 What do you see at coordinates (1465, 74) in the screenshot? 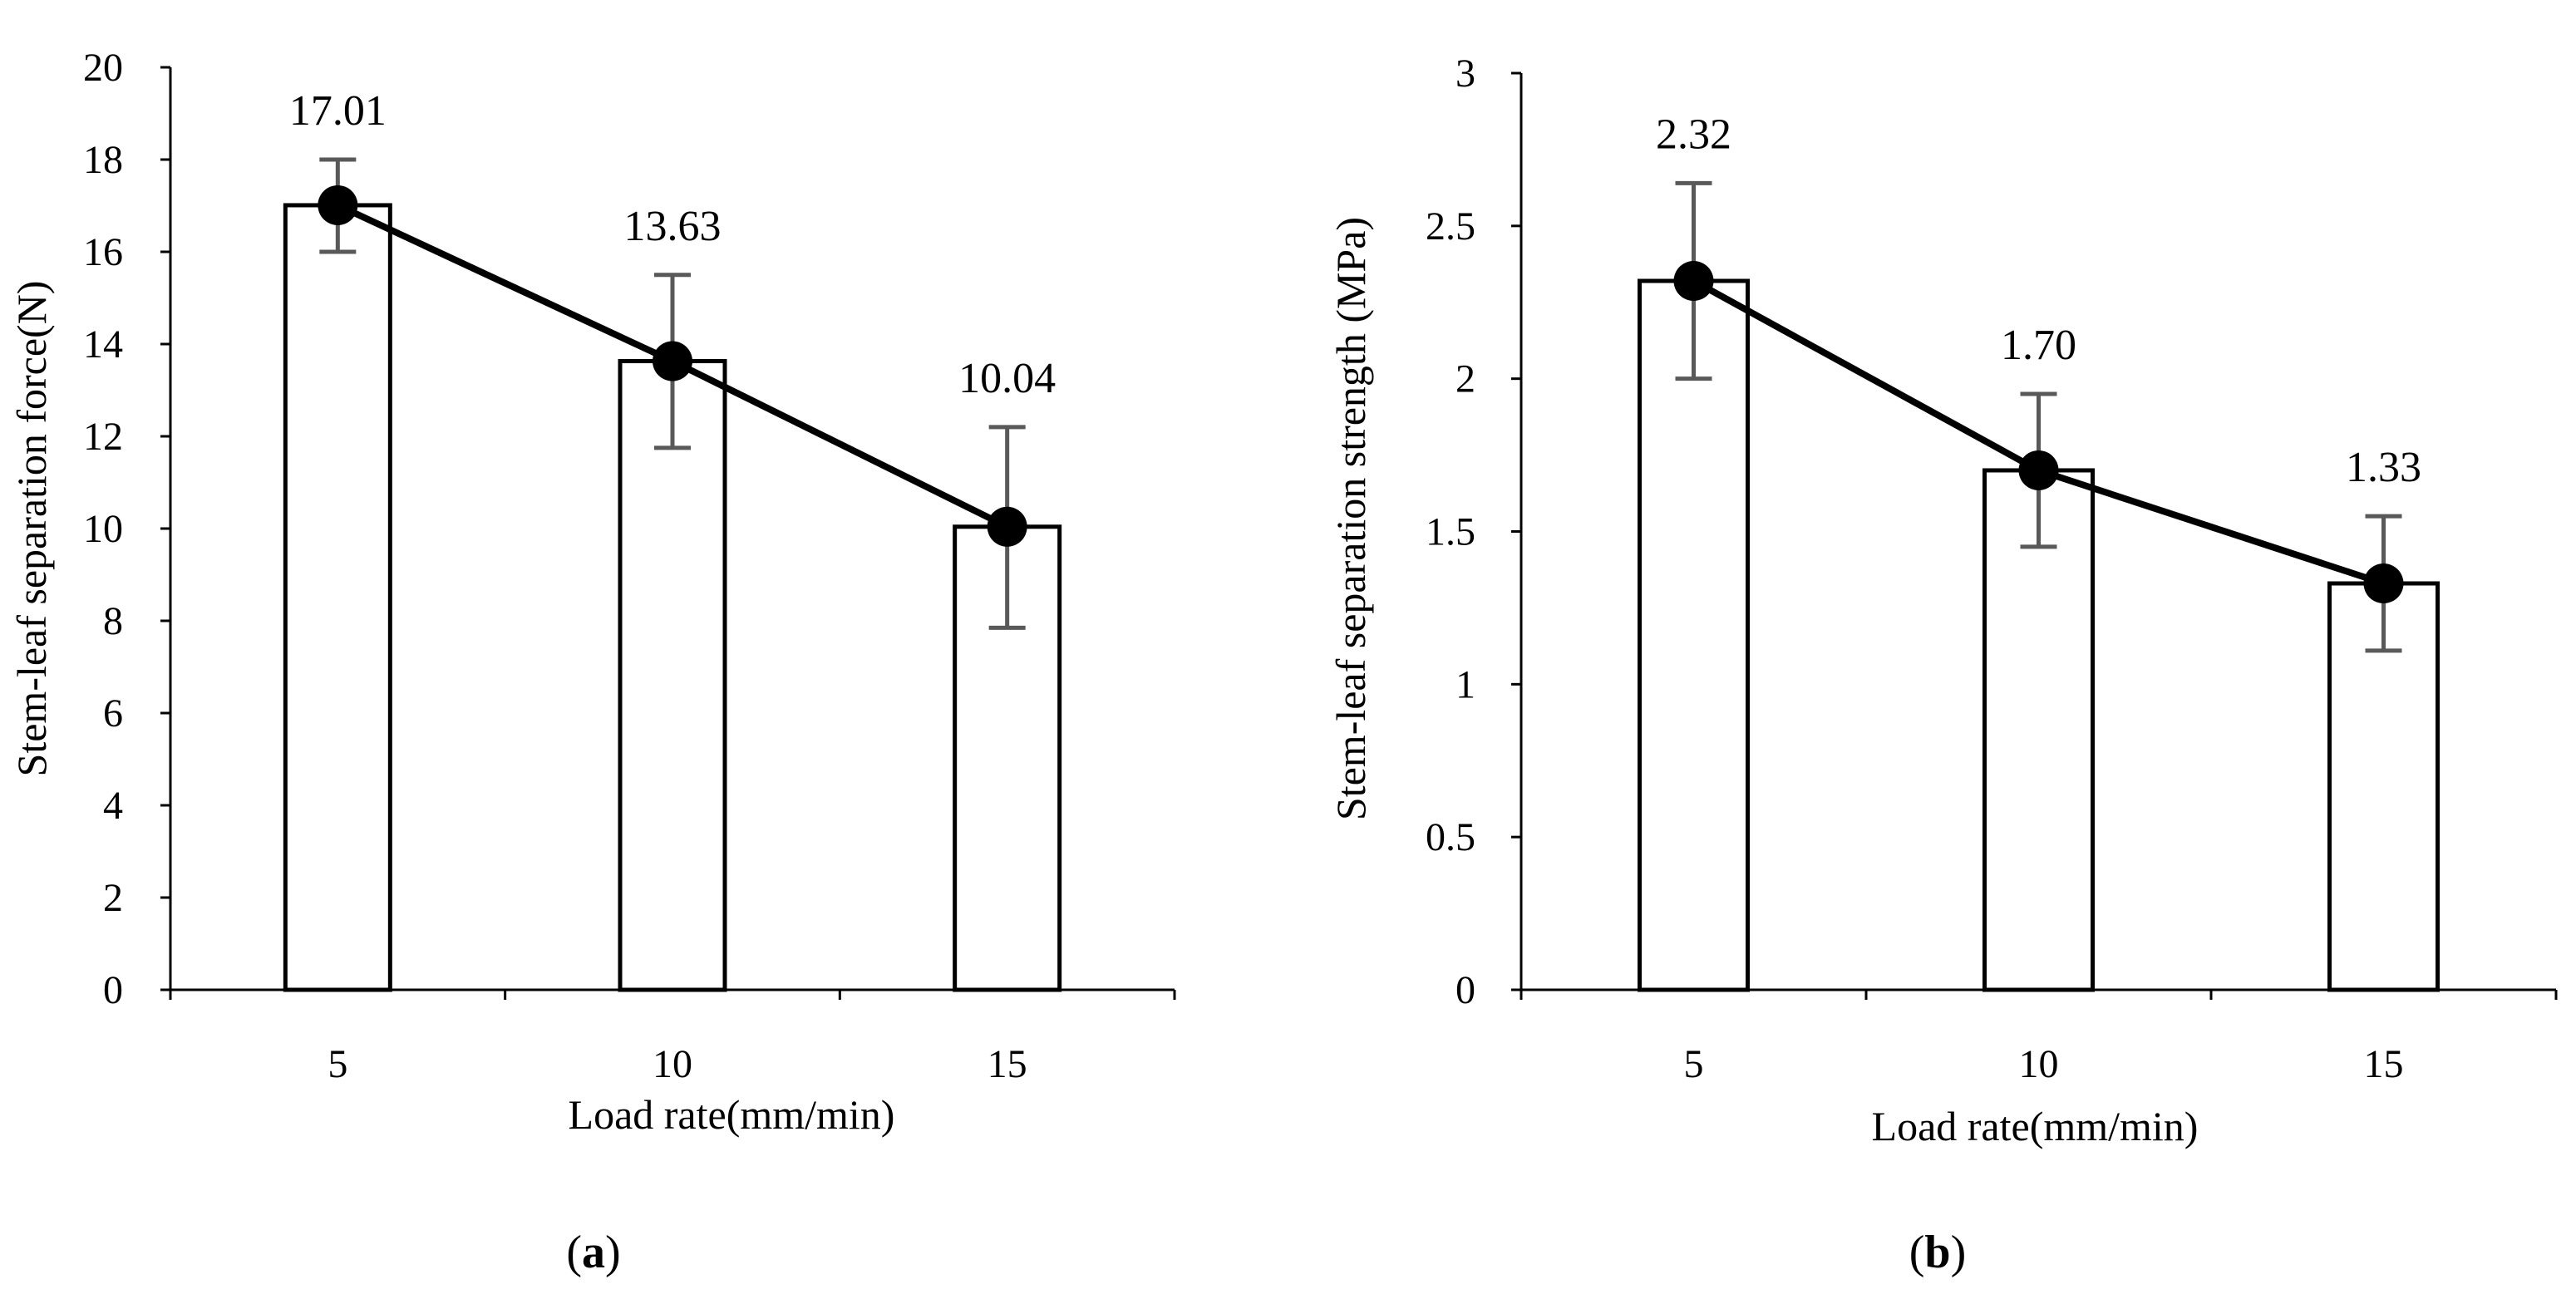
I see `y-tick-label: 3` at bounding box center [1465, 74].